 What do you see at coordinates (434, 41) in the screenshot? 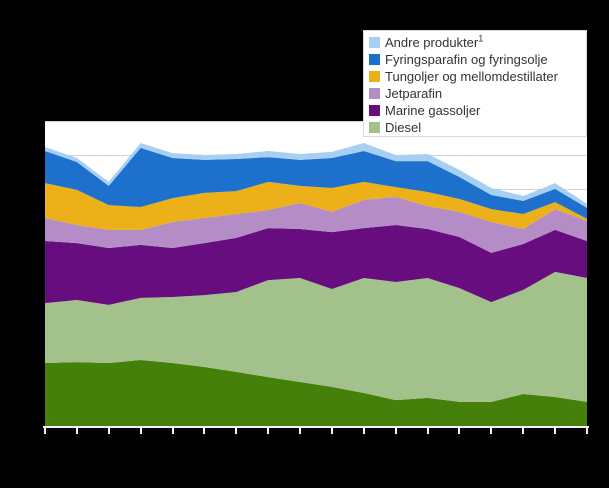
I see `legend-label: Andre produkter1` at bounding box center [434, 41].